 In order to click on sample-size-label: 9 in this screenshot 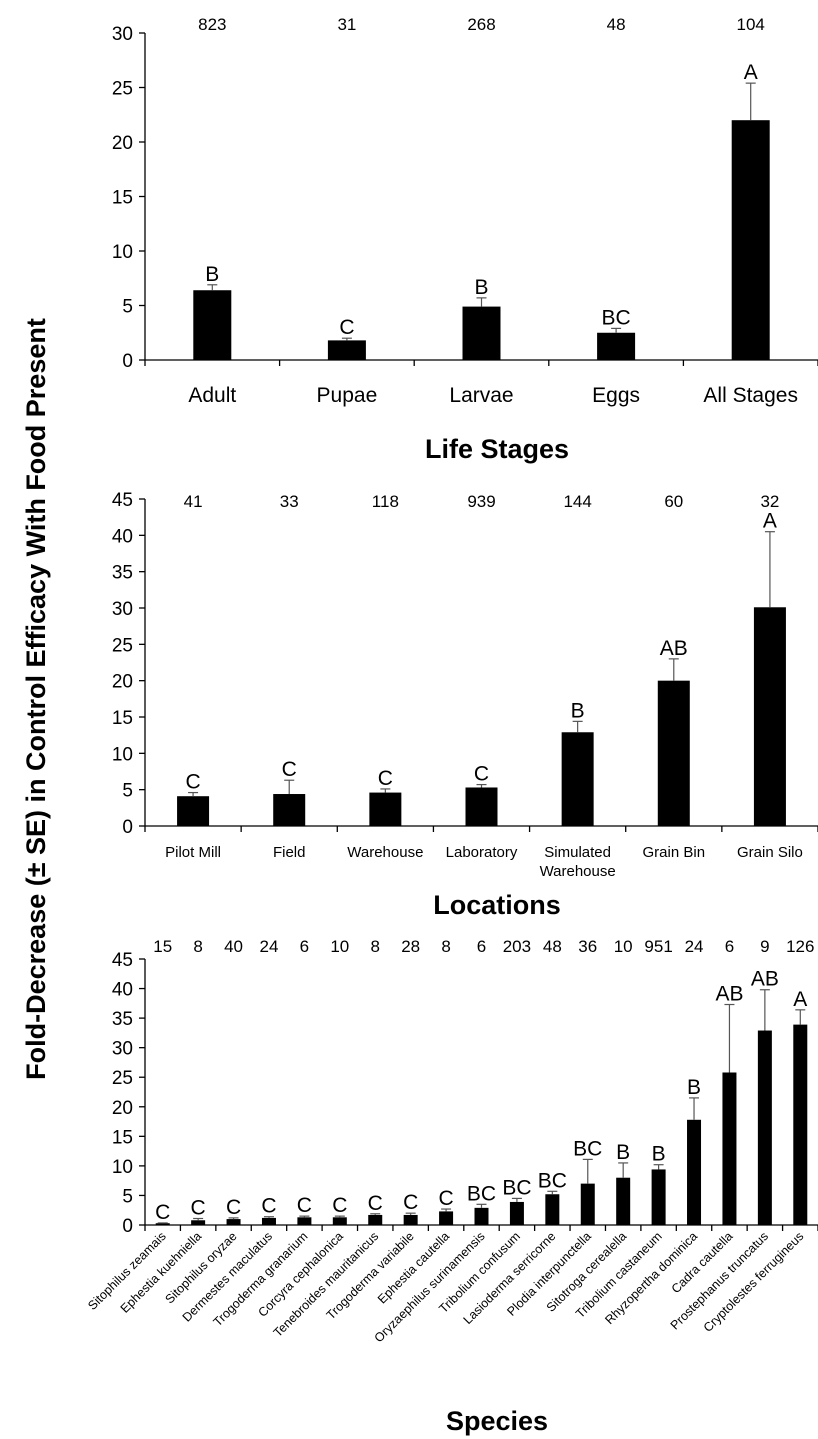, I will do `click(764, 946)`.